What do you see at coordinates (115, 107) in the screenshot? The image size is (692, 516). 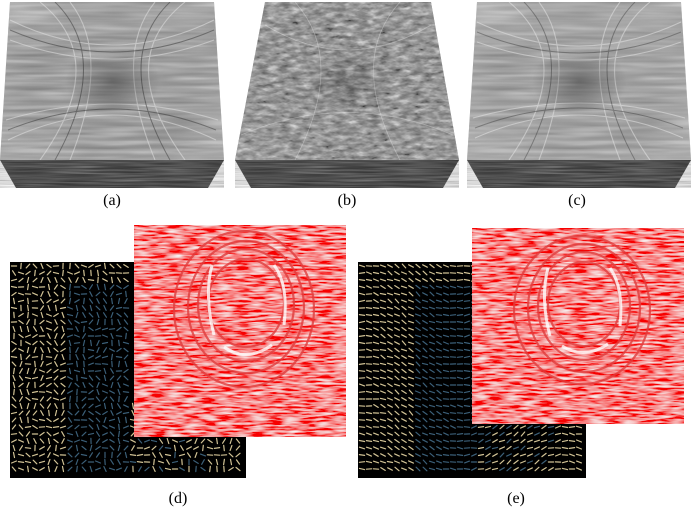 I see `panel-a: (a)` at bounding box center [115, 107].